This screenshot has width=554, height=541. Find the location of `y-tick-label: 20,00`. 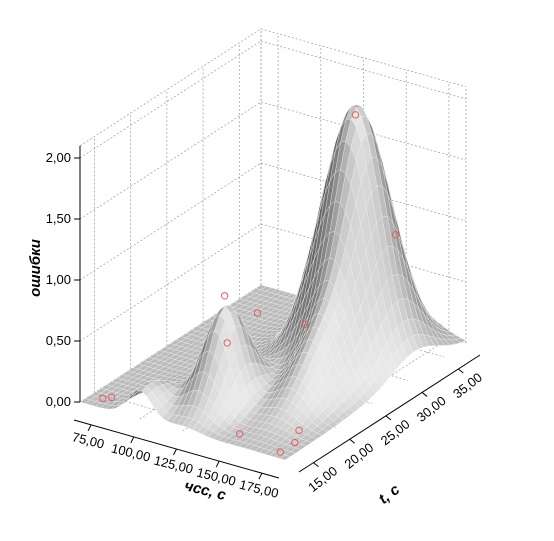

y-tick-label: 20,00 is located at coordinates (358, 456).